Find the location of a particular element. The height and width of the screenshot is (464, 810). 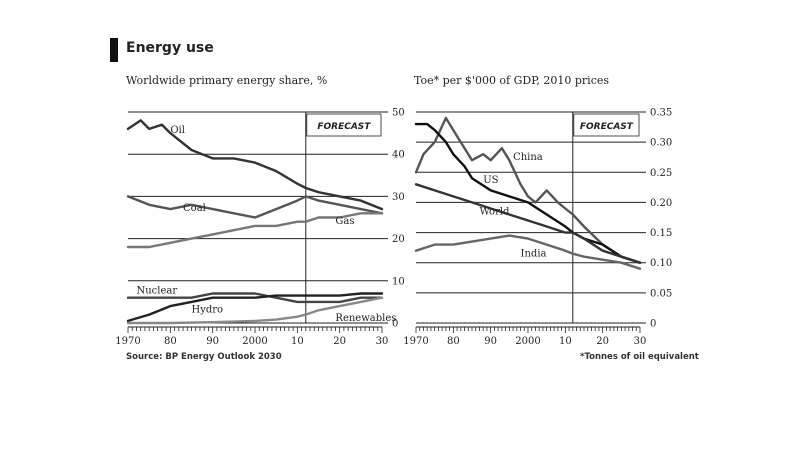

right-x-tick-label: 1970 is located at coordinates (415, 341).